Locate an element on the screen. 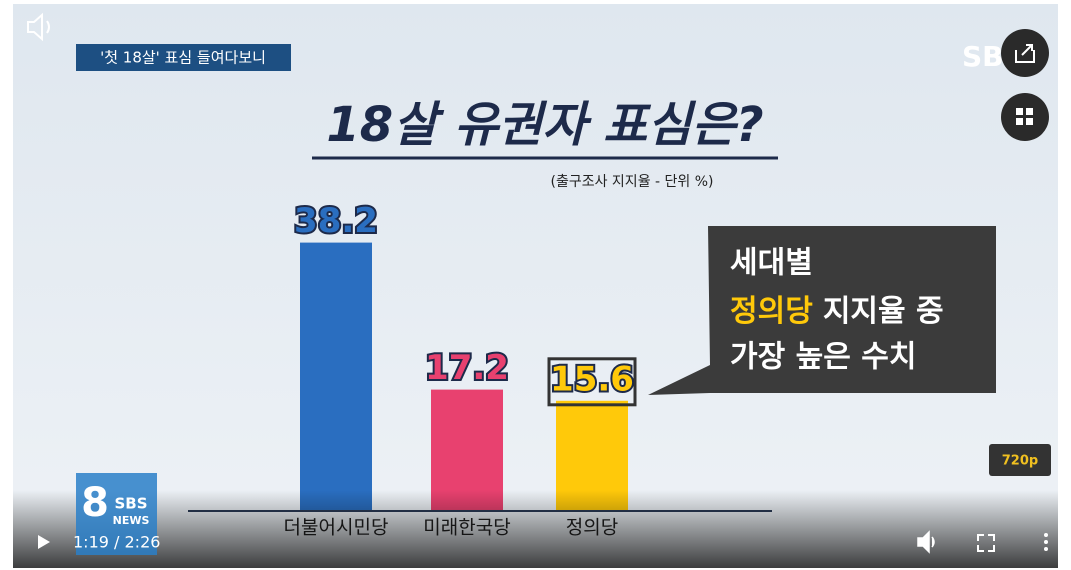  callout-rest: 지지율 중 is located at coordinates (883, 311).